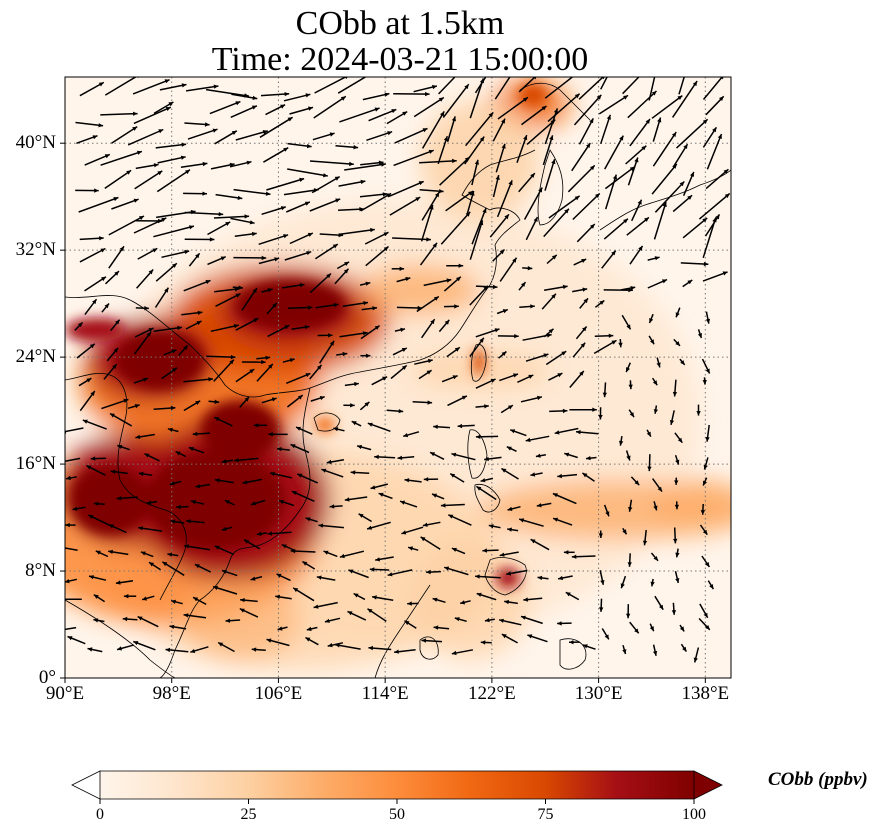 The height and width of the screenshot is (836, 887). Describe the element at coordinates (818, 779) in the screenshot. I see `colorbar-label: CObb (ppbv)` at that location.